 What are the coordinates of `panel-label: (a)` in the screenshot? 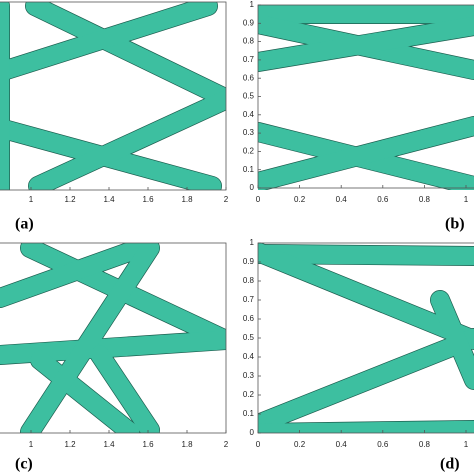 It's located at (24, 224).